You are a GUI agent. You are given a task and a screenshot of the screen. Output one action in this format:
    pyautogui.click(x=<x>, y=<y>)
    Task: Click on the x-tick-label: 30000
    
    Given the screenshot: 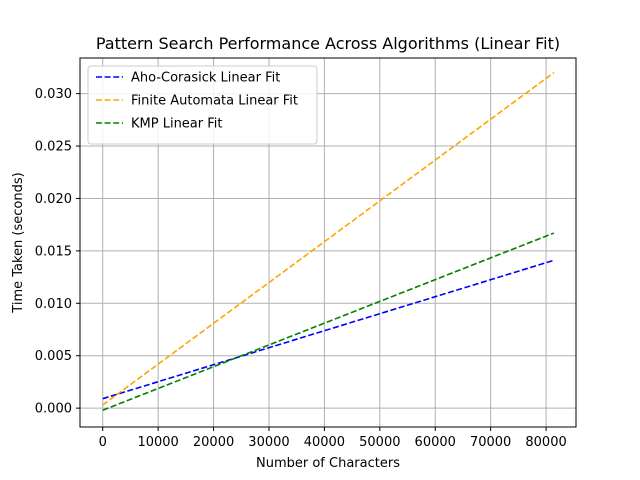 What is the action you would take?
    pyautogui.click(x=268, y=442)
    